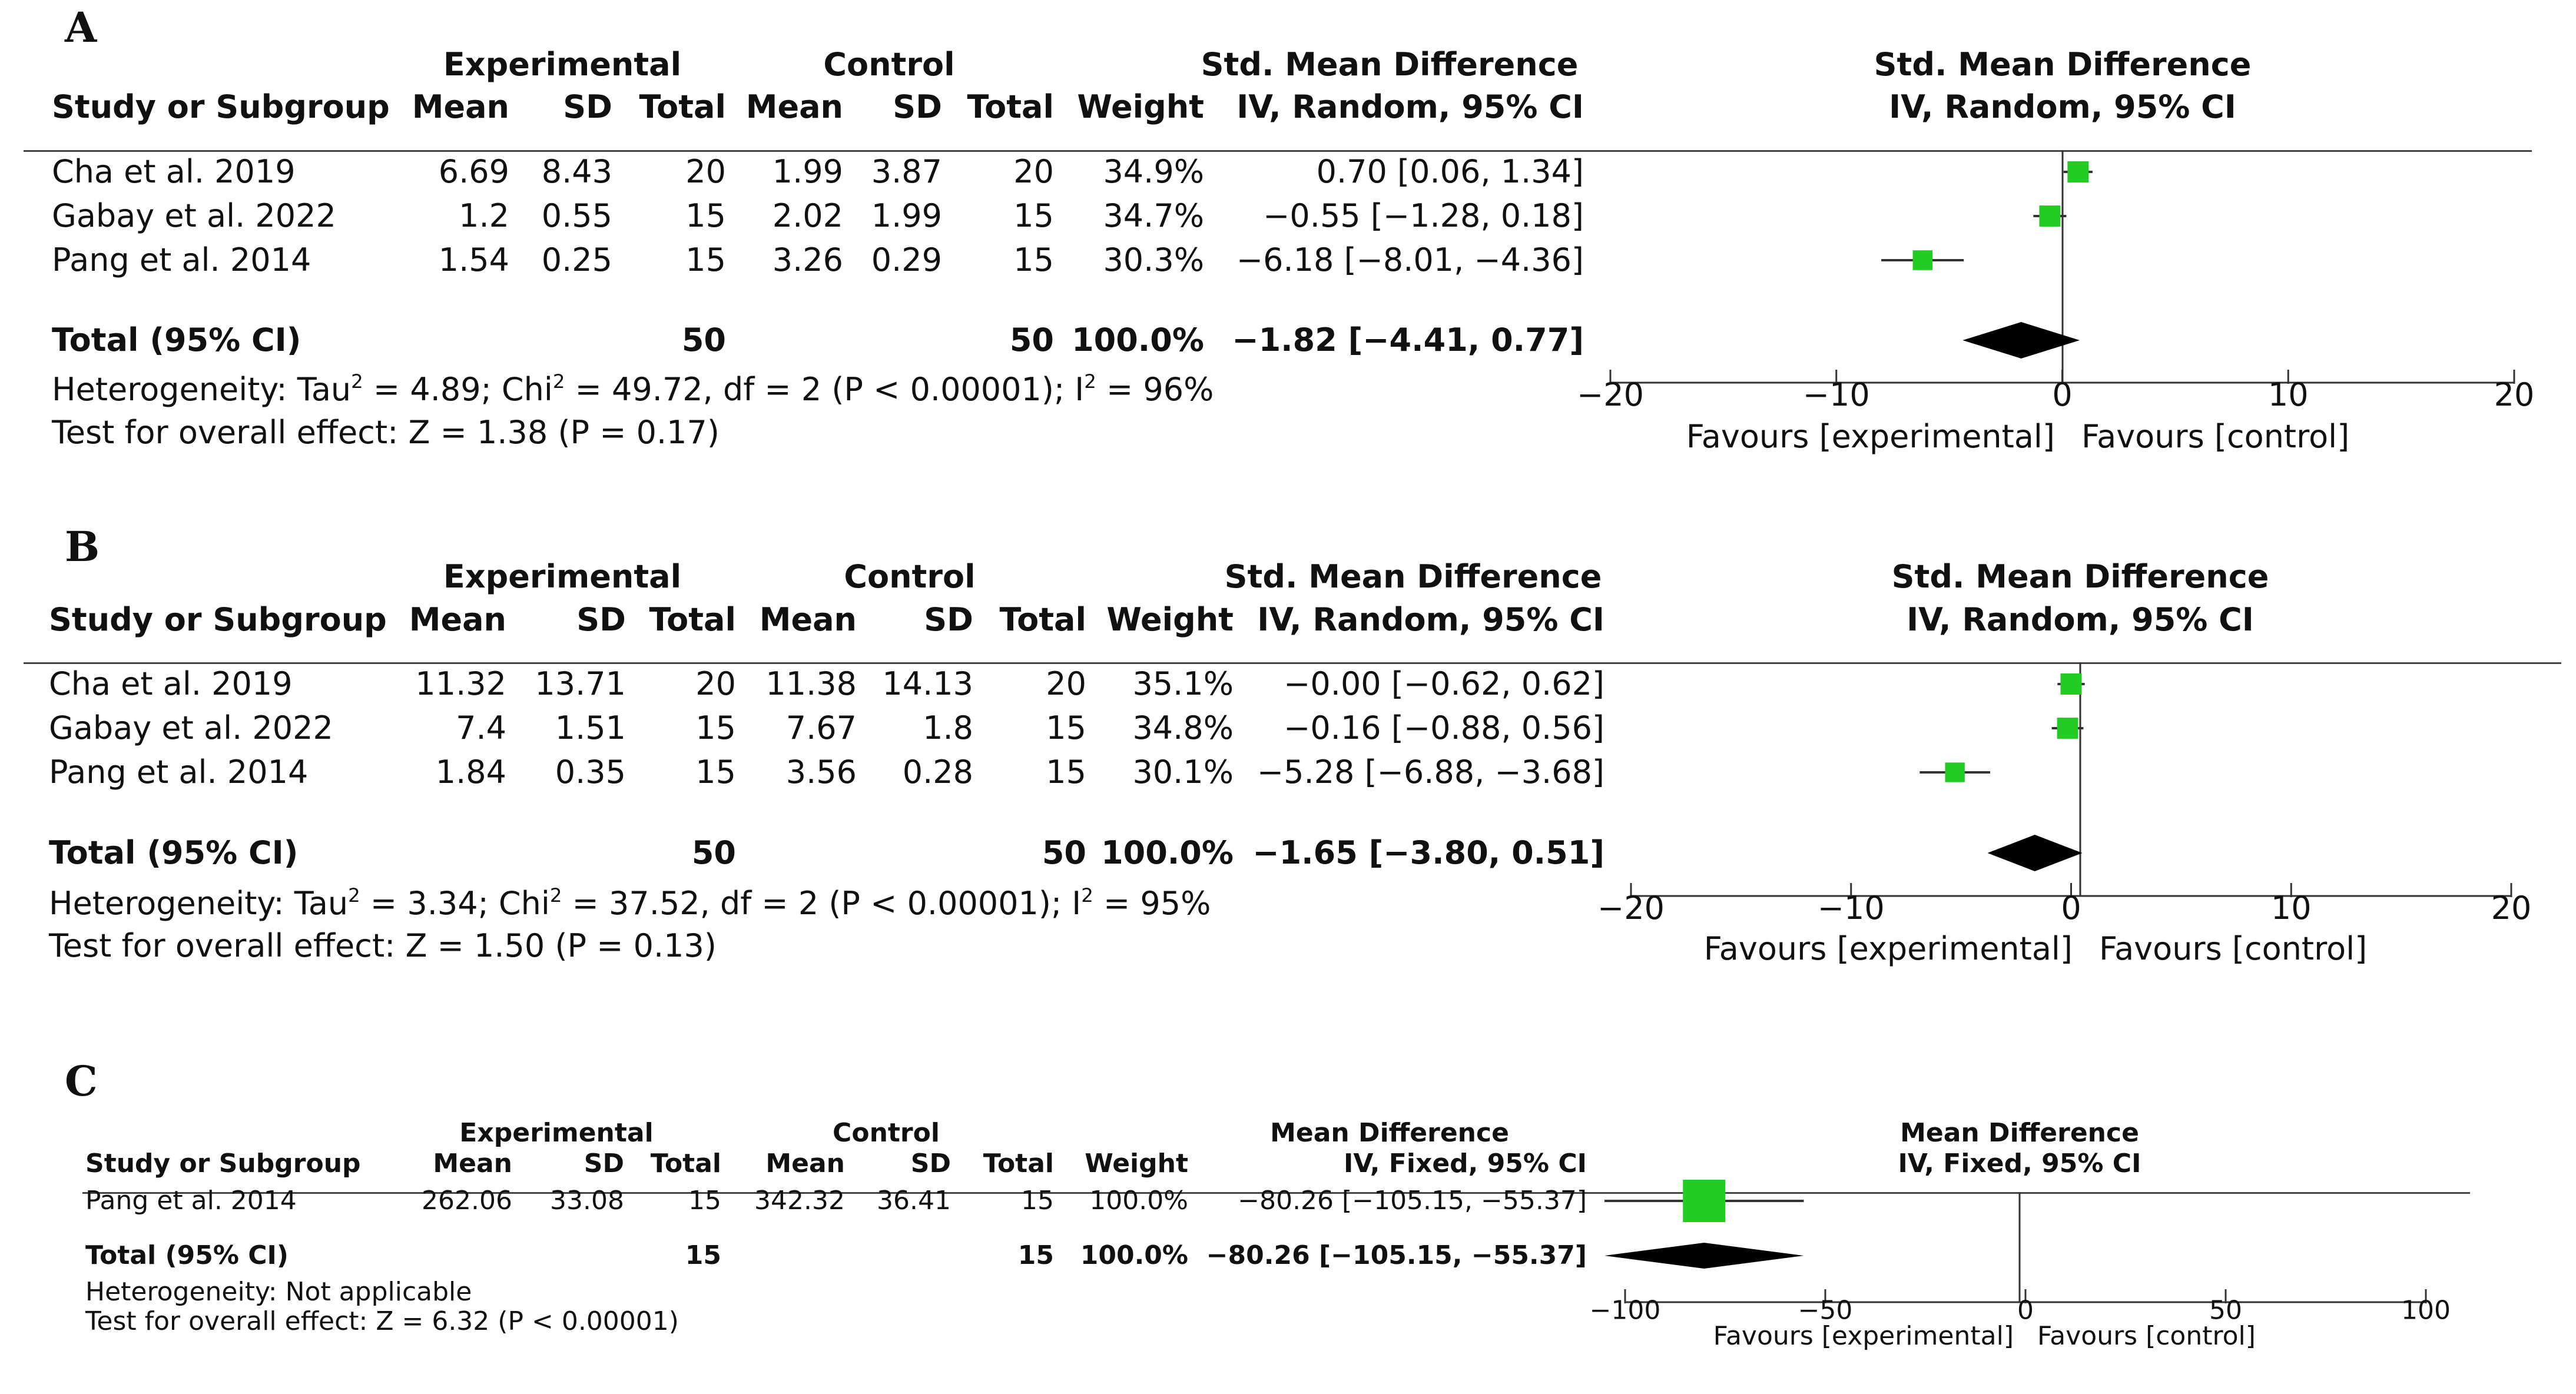 This screenshot has width=2576, height=1394. Describe the element at coordinates (473, 259) in the screenshot. I see `exp-mean: 1.54` at that location.